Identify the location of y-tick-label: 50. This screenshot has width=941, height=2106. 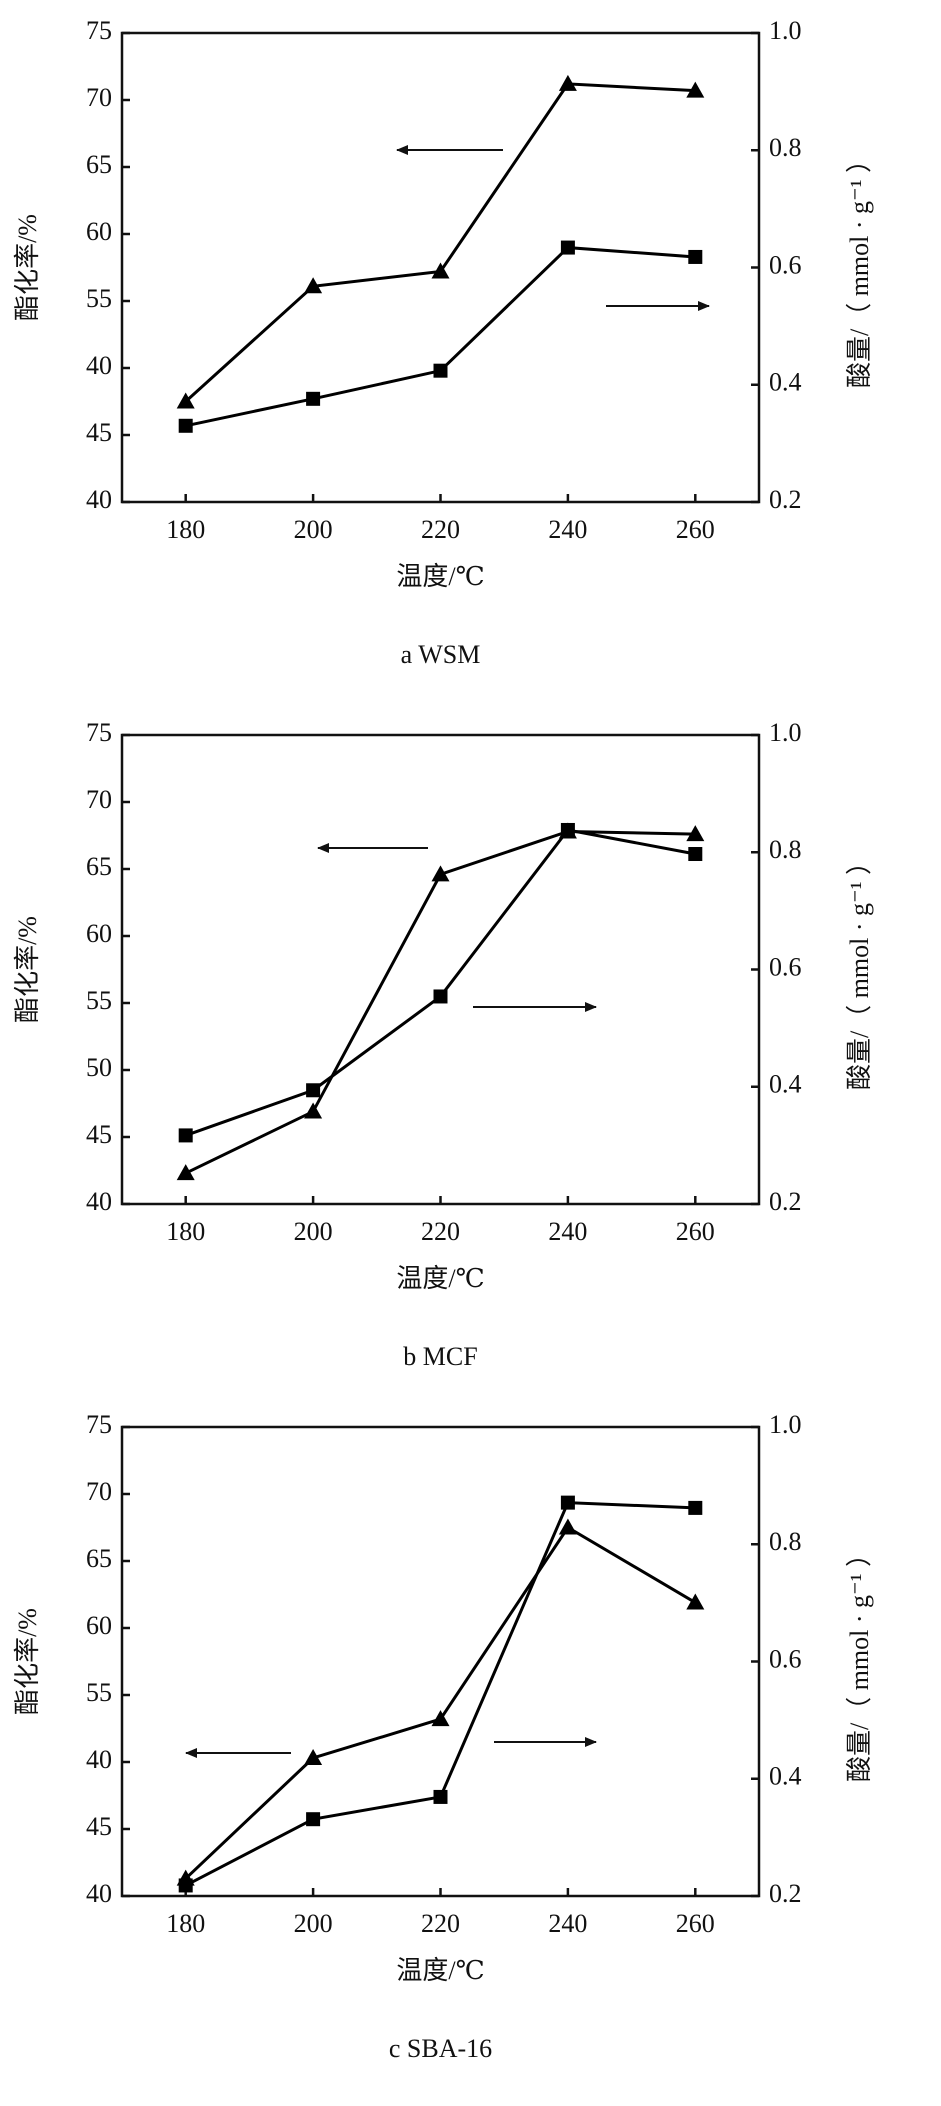
(99, 1067).